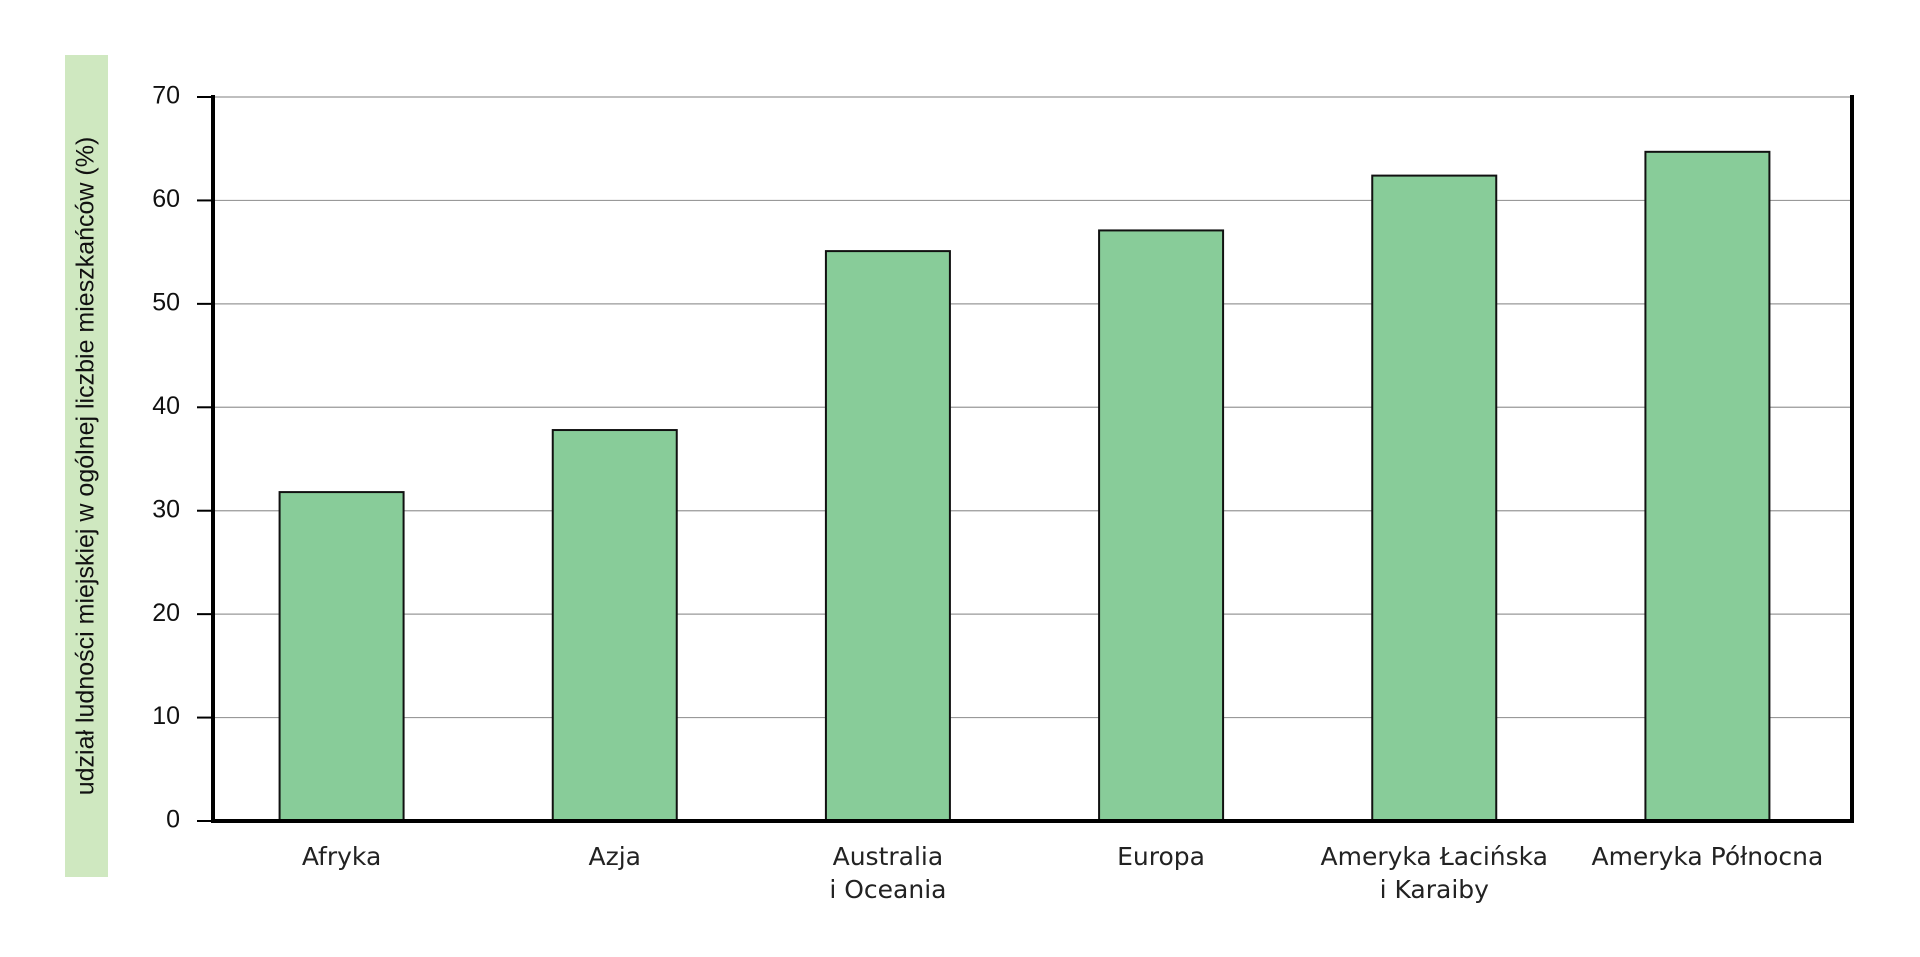  I want to click on x-tick-label: Afryka, so click(341, 856).